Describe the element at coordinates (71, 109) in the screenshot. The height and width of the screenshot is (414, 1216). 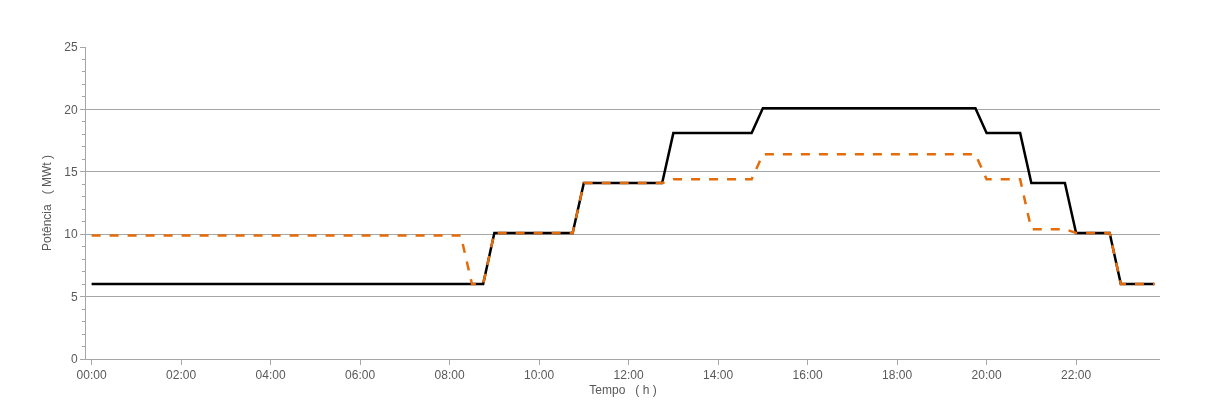
I see `y-tick-label: 20` at that location.